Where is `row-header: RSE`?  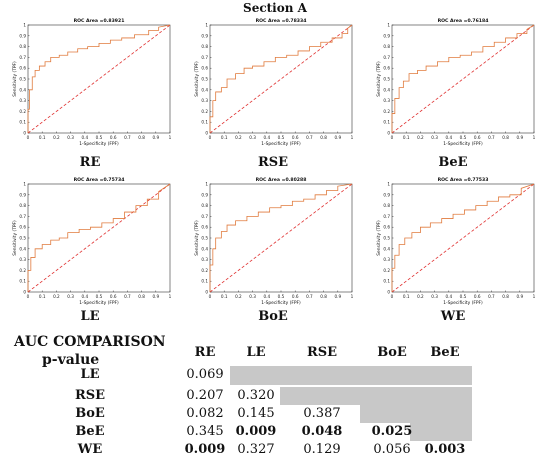
row-header: RSE is located at coordinates (90, 395).